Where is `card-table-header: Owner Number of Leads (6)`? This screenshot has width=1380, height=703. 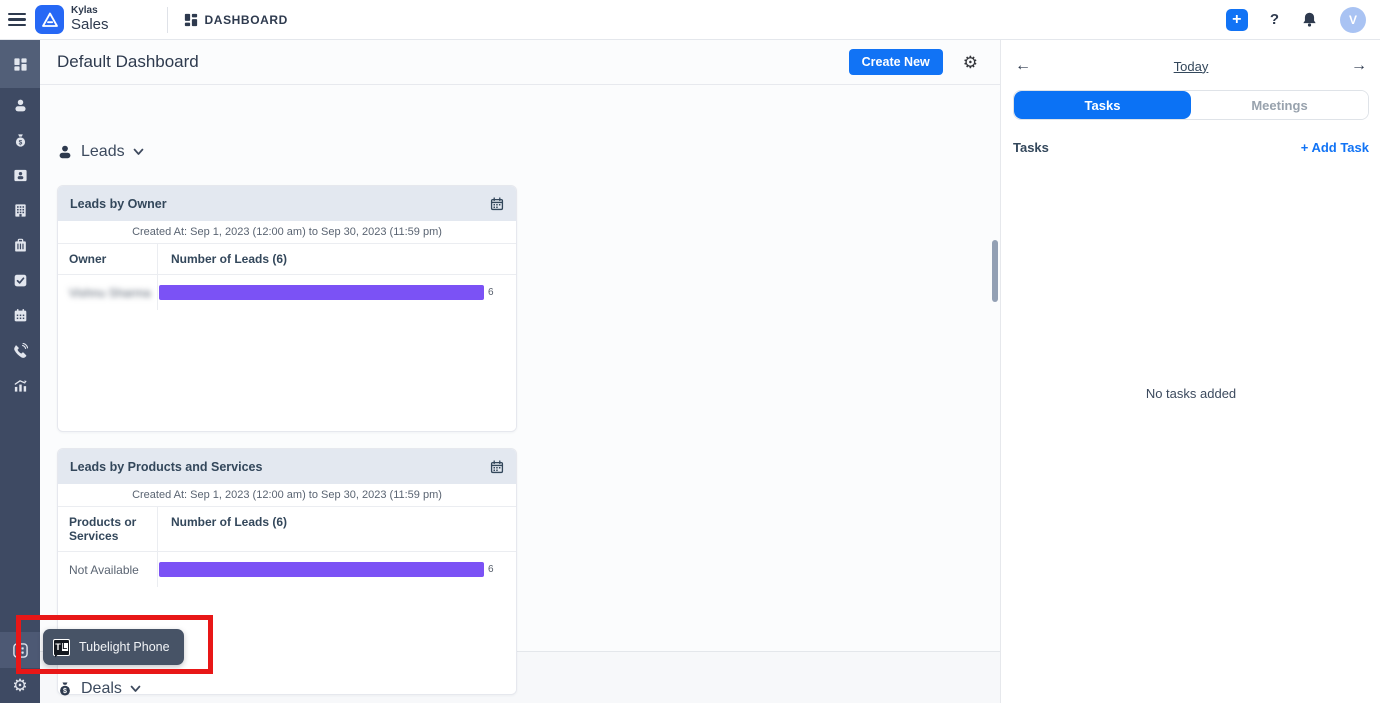 card-table-header: Owner Number of Leads (6) is located at coordinates (287, 259).